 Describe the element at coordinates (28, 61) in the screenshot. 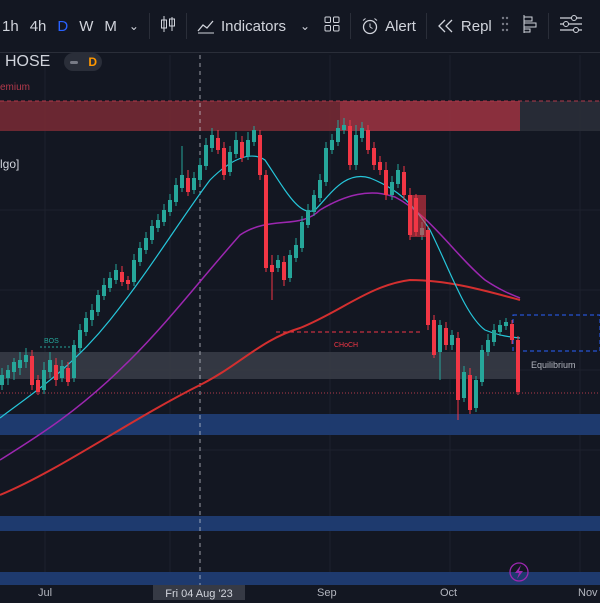

I see `exchange-label: HOSE` at that location.